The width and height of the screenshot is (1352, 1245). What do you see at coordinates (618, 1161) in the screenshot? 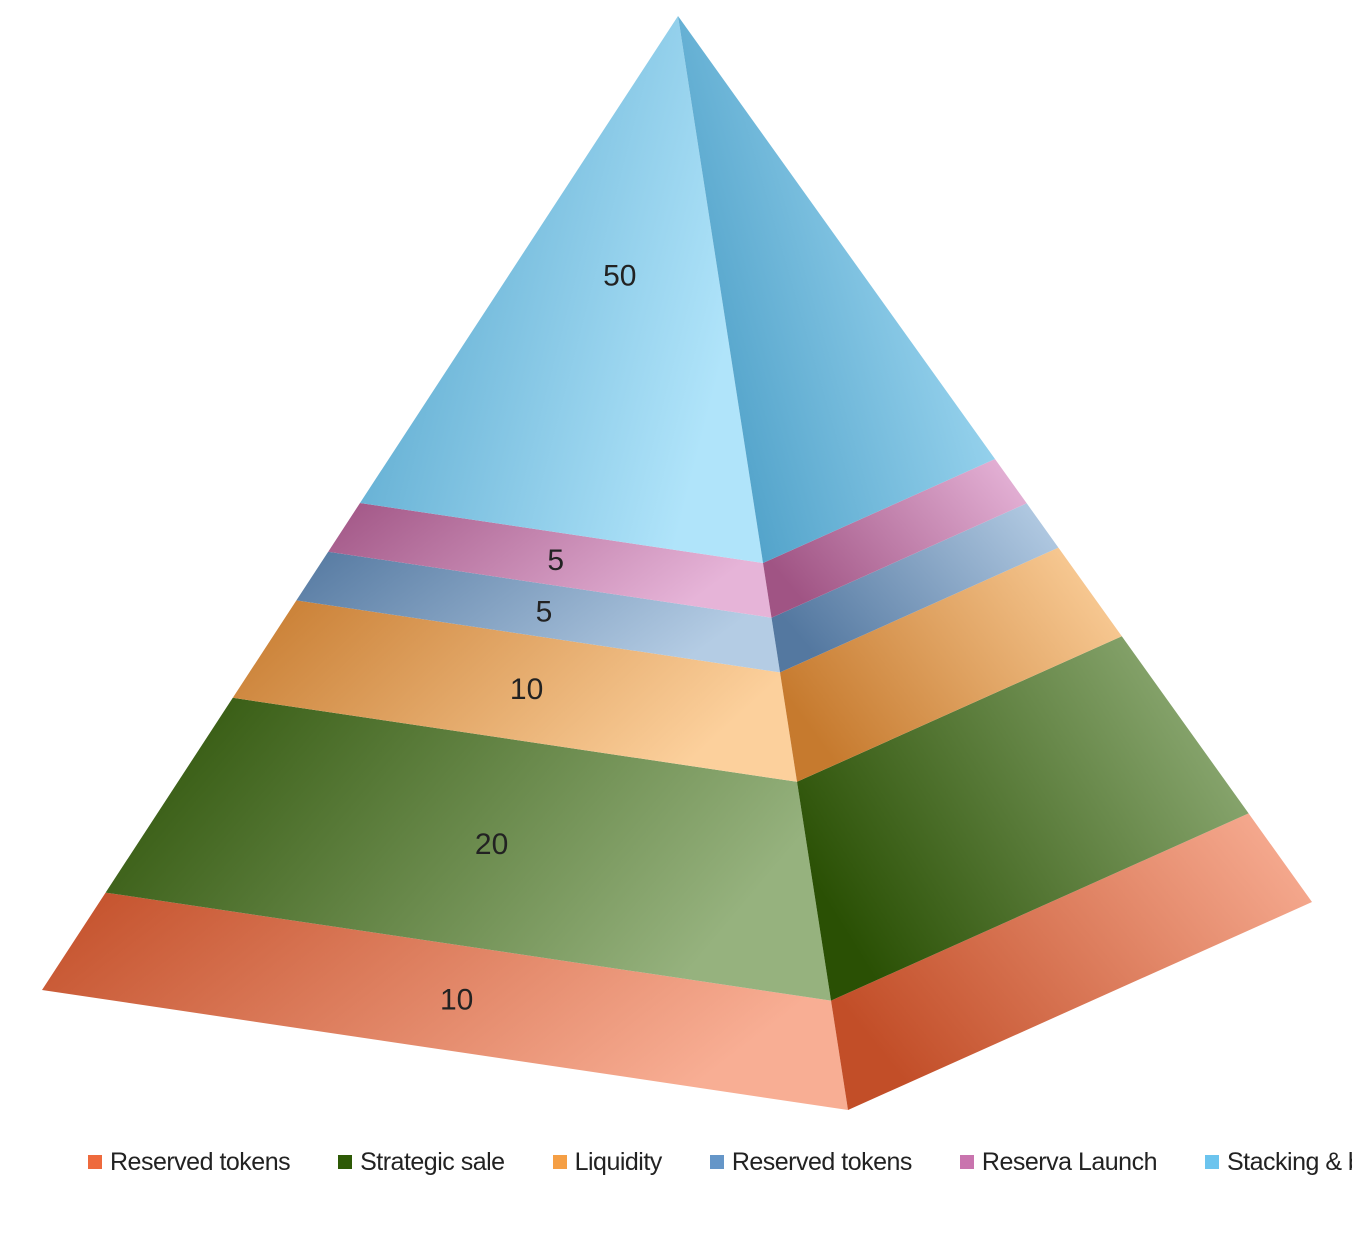
I see `legend-label: Liquidity` at bounding box center [618, 1161].